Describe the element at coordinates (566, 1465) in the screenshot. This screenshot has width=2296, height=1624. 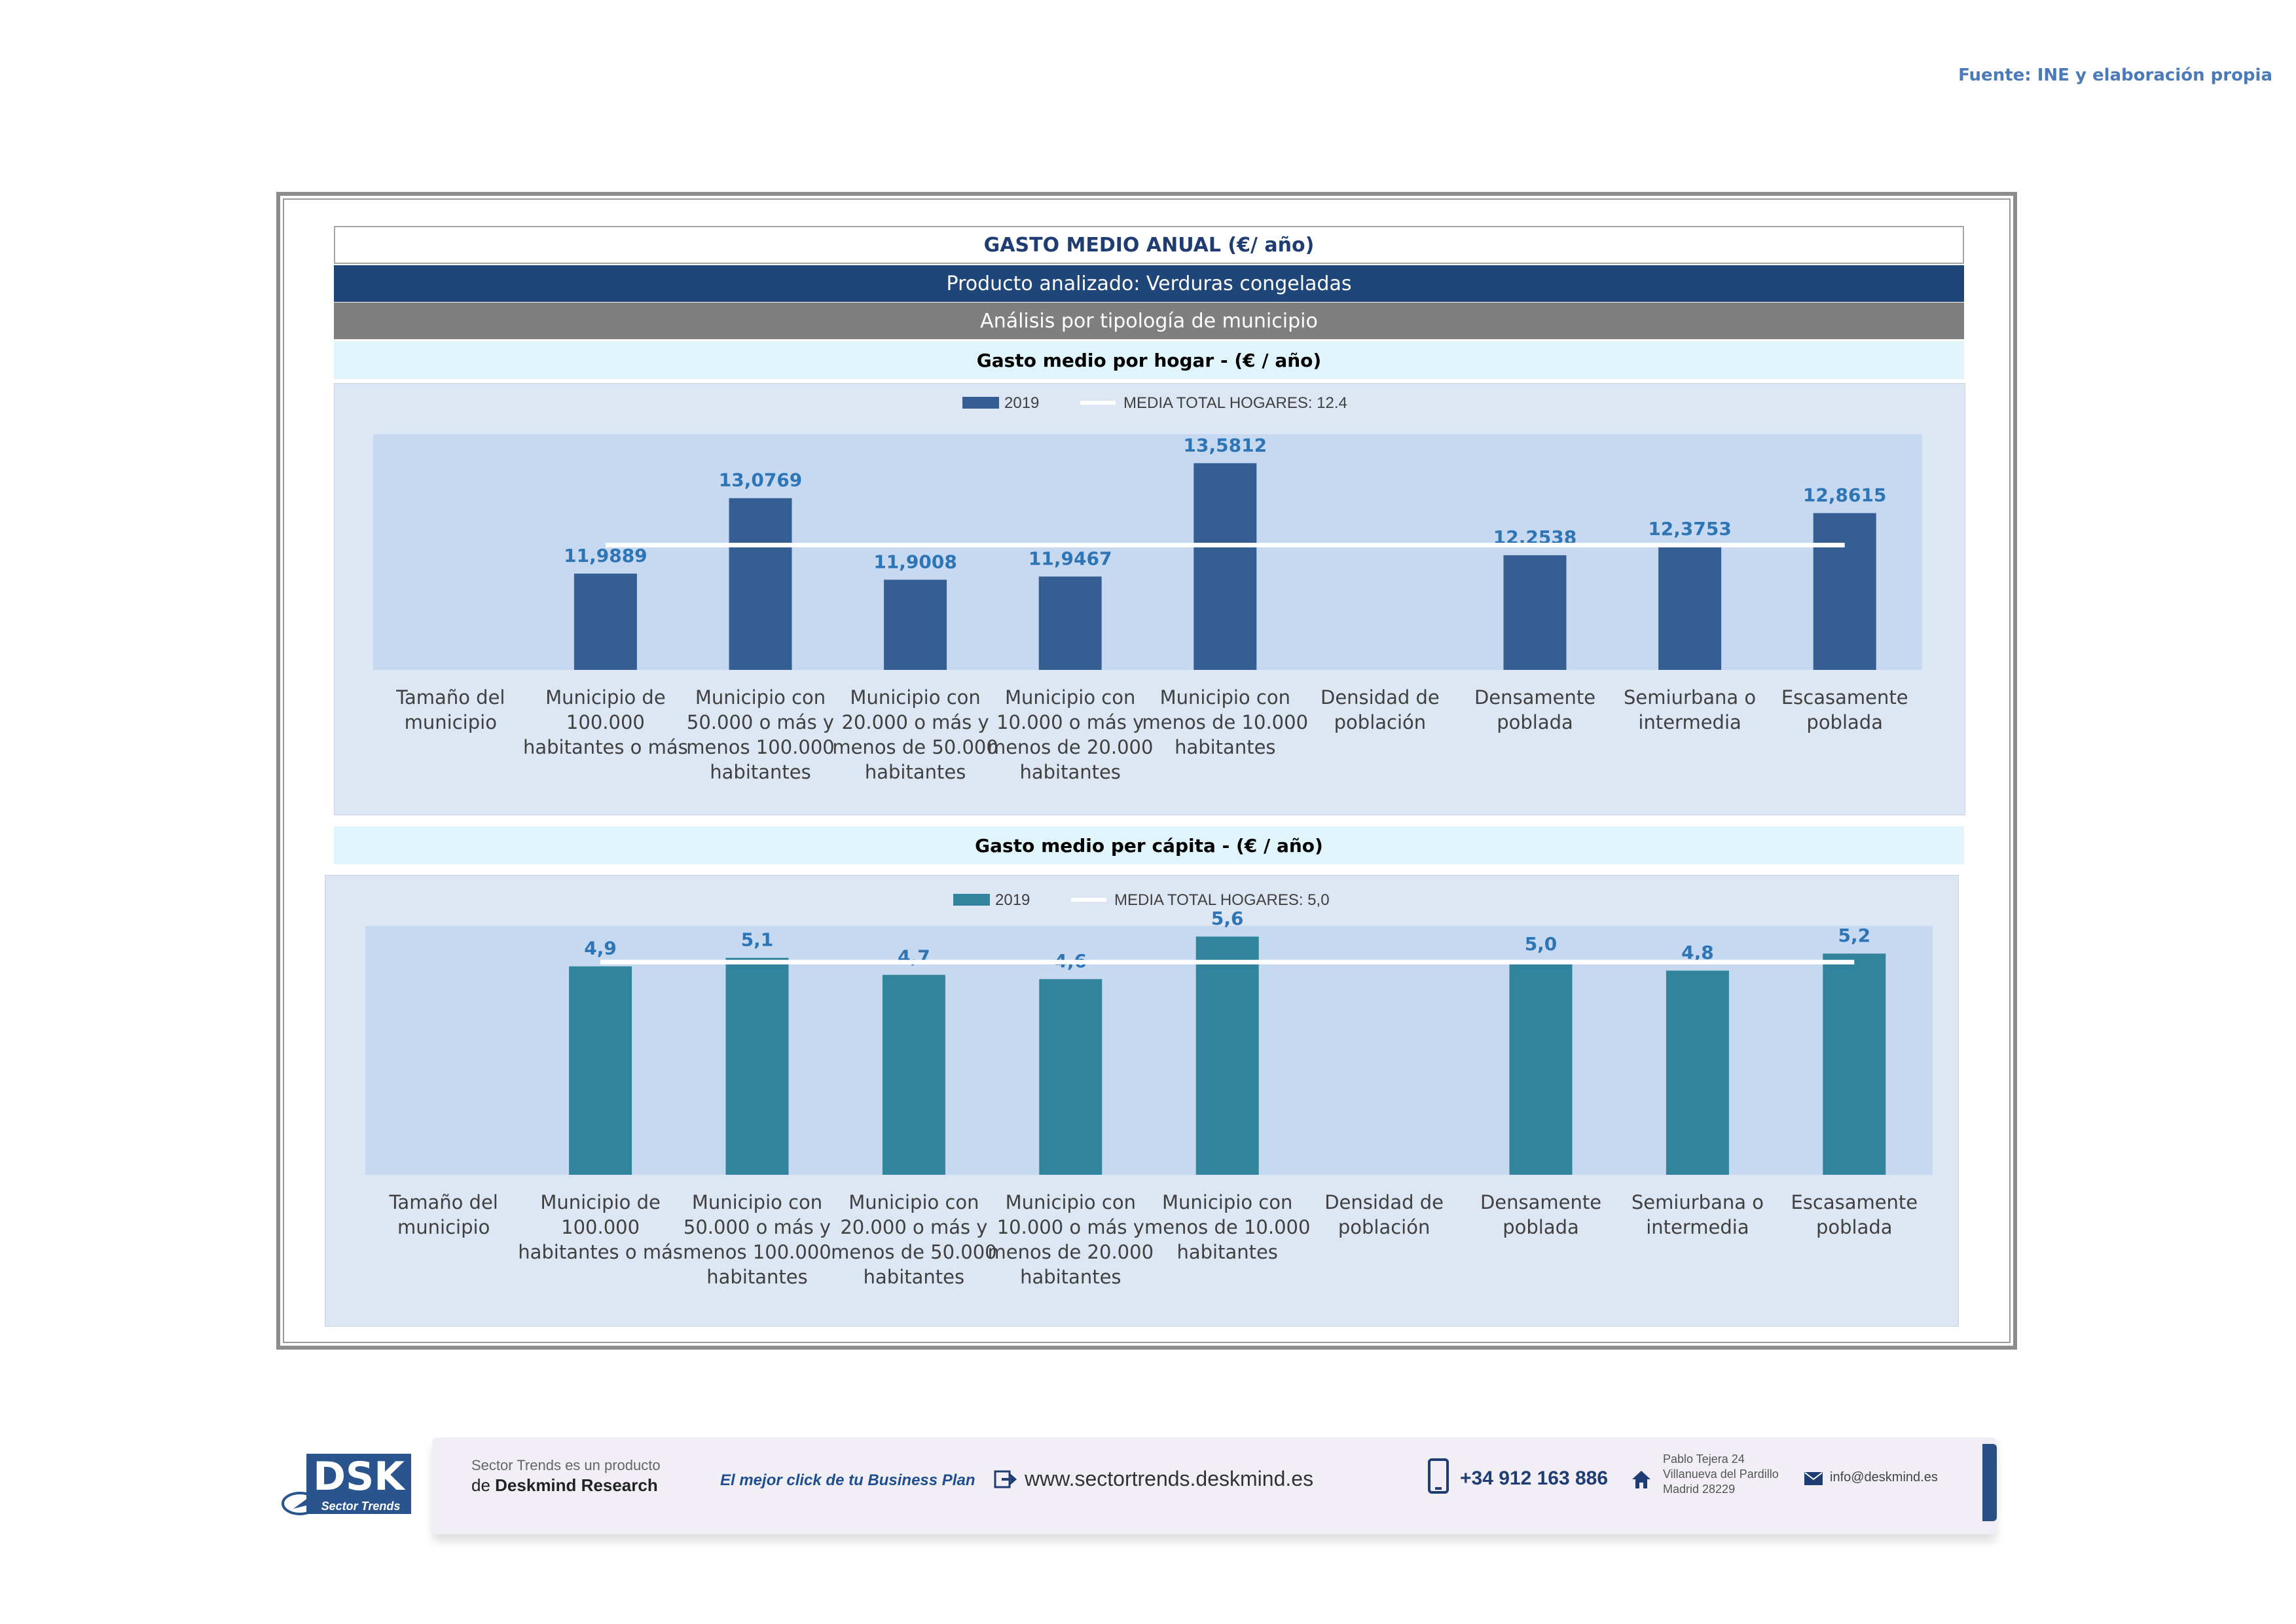
I see `footer-product-line1: Sector Trends es un producto` at that location.